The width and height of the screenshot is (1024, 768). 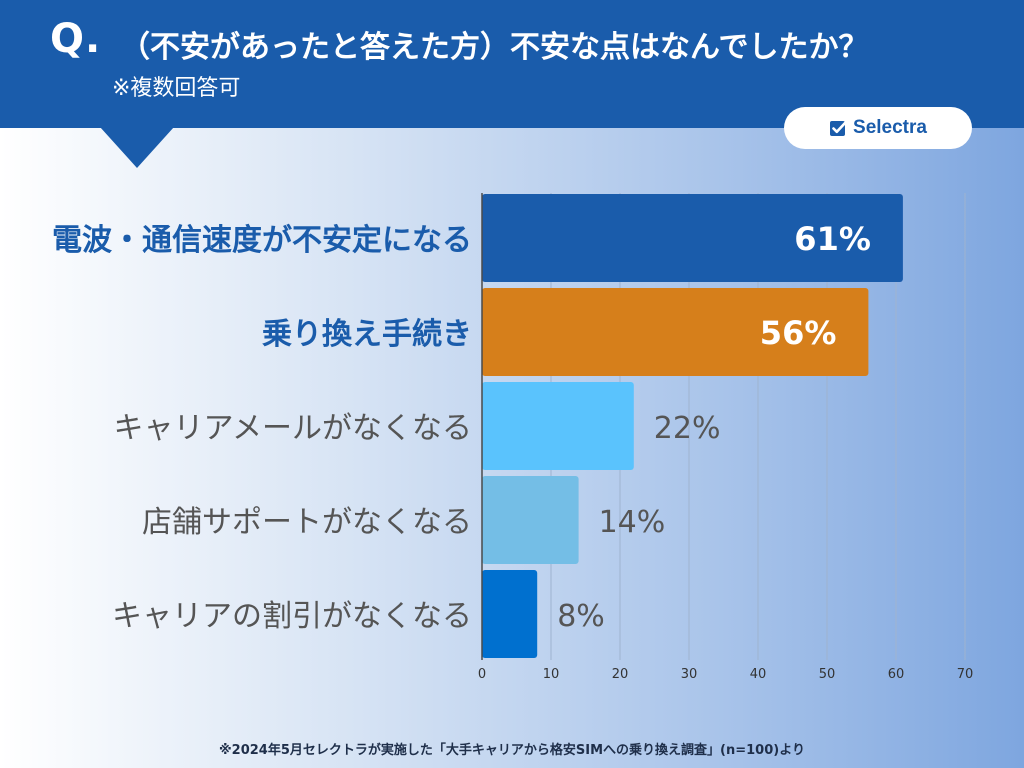 What do you see at coordinates (620, 674) in the screenshot?
I see `x-tick-label: 20` at bounding box center [620, 674].